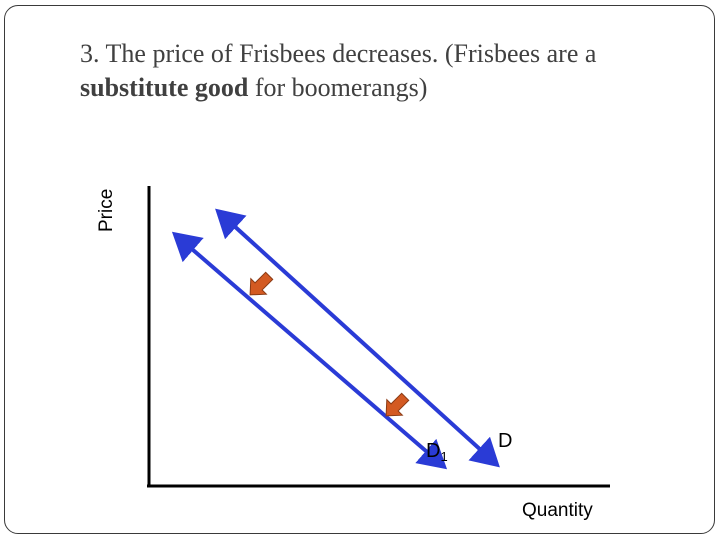 The image size is (720, 540). Describe the element at coordinates (433, 451) in the screenshot. I see `curve-label-d1-base: D` at that location.